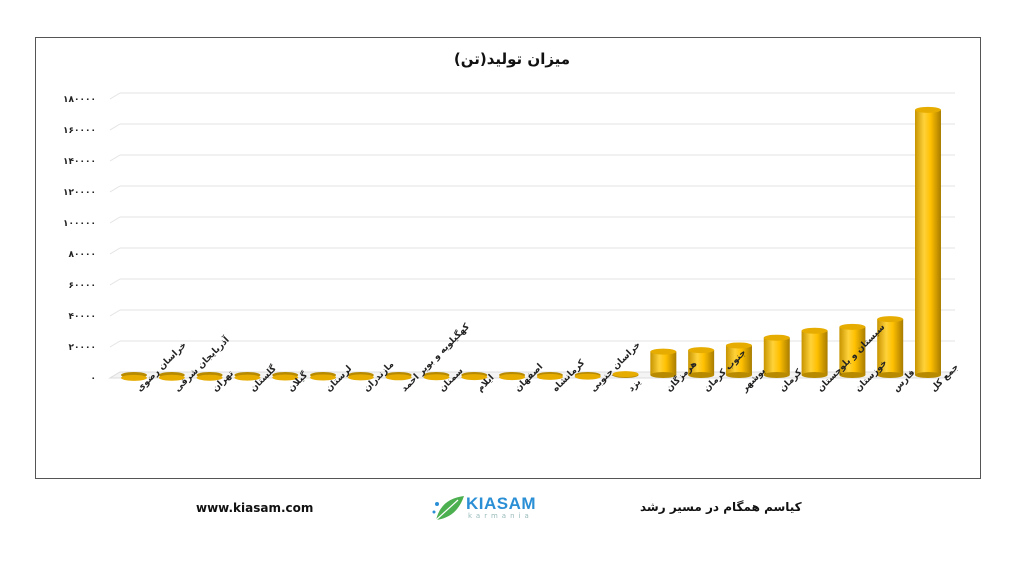  I want to click on y-tick-label: ۱۸۰۰۰۰, so click(79, 100).